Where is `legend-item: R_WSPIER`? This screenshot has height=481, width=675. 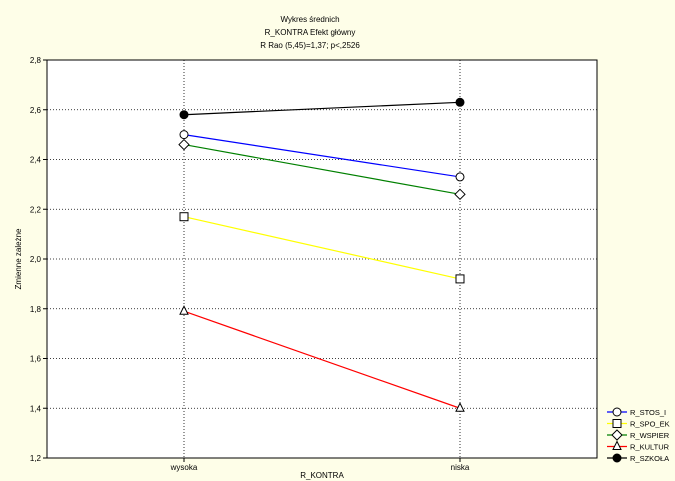
legend-item: R_WSPIER is located at coordinates (638, 435).